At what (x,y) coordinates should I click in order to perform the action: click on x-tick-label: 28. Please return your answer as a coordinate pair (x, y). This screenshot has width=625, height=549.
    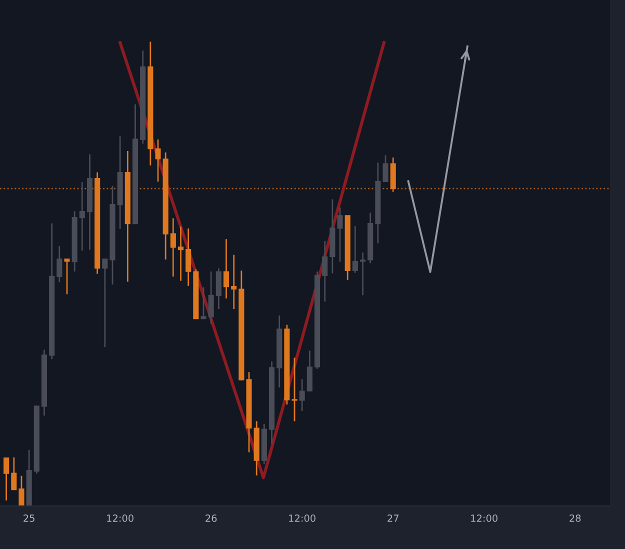
    Looking at the image, I should click on (575, 518).